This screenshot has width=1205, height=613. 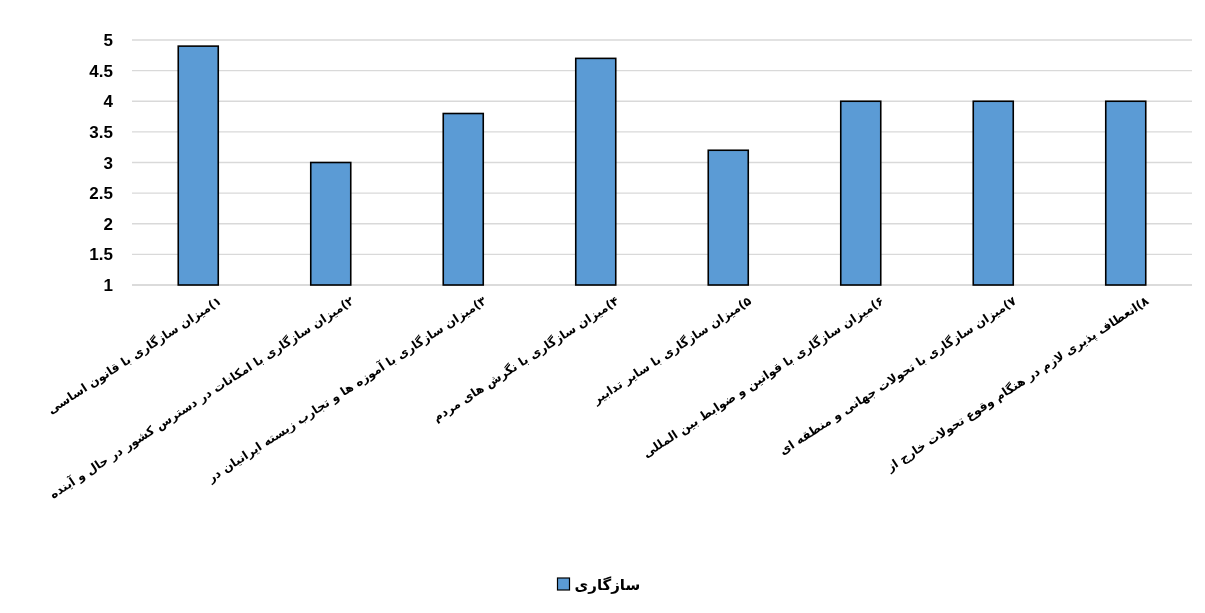 What do you see at coordinates (101, 255) in the screenshot?
I see `y-tick-label: 1.5` at bounding box center [101, 255].